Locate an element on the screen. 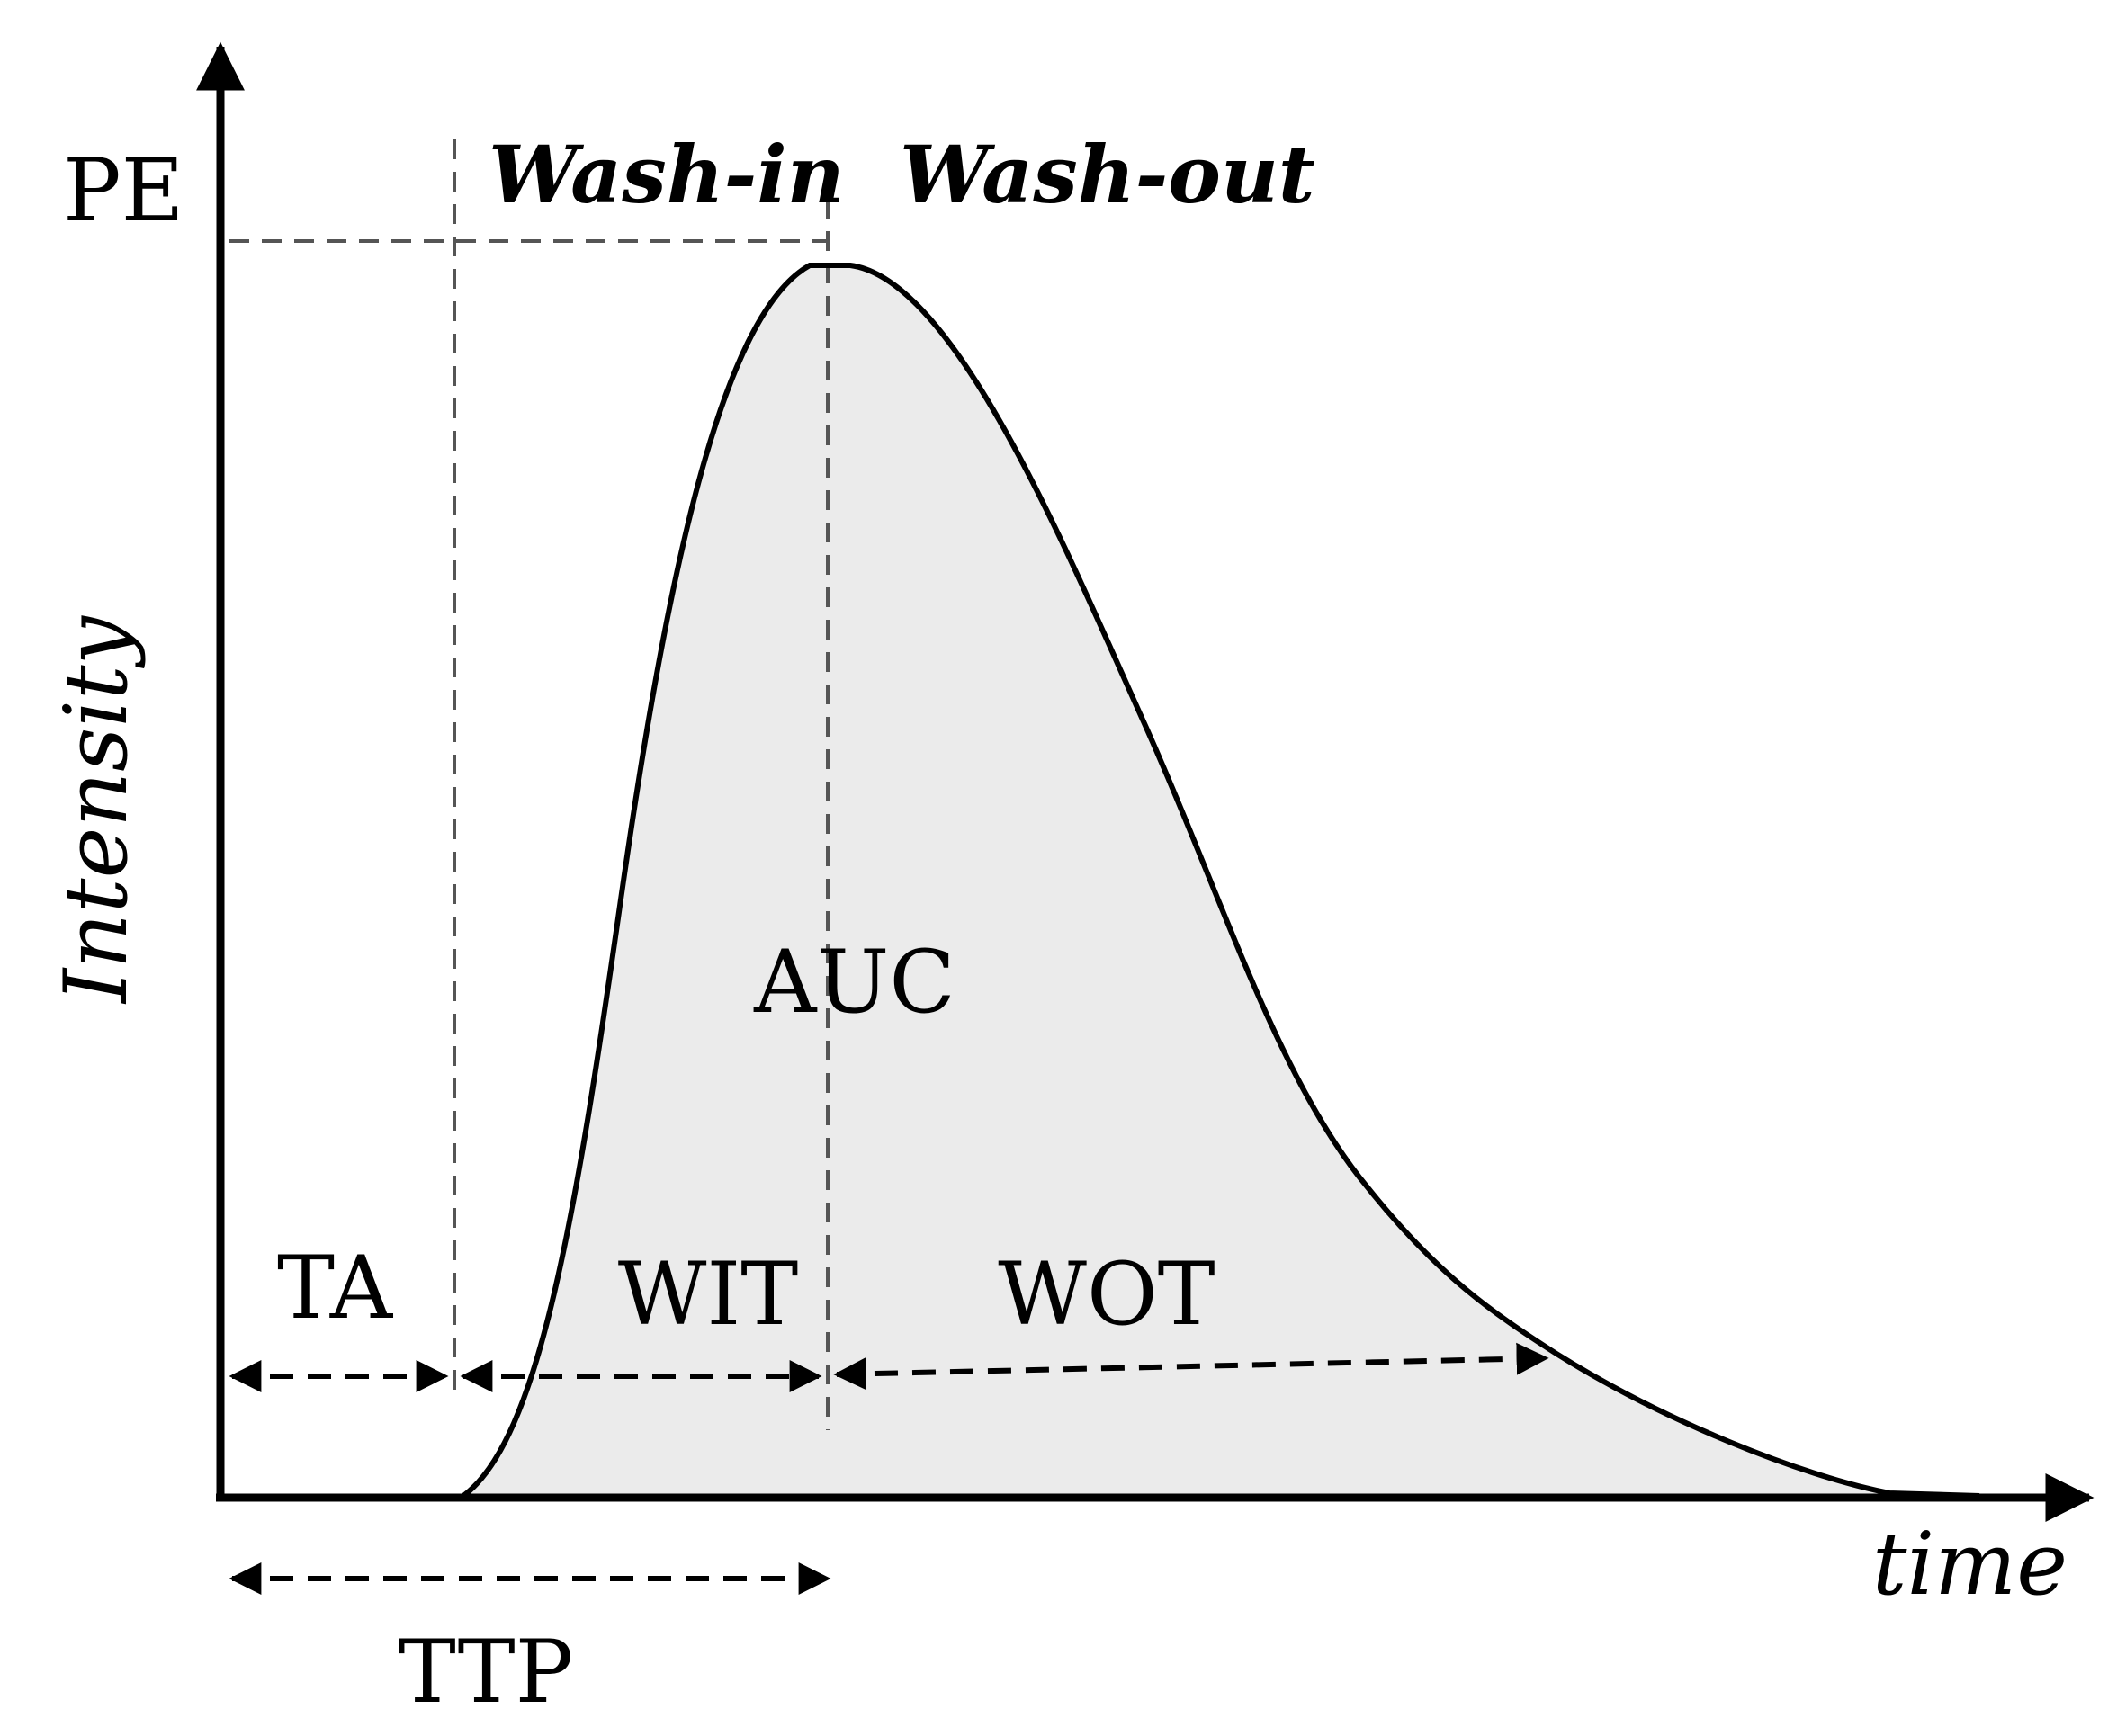 This screenshot has width=2117, height=1736. x-axis-label: time is located at coordinates (1970, 1564).